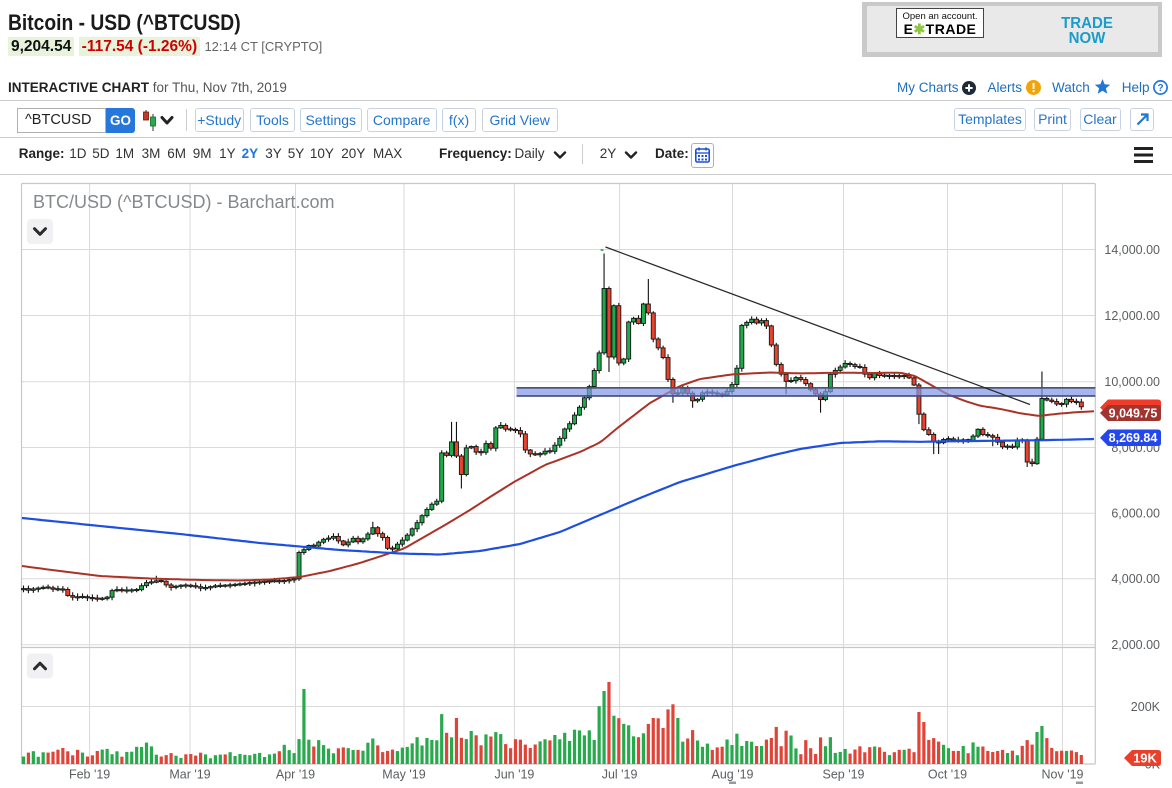  I want to click on svg-text: Aug '19, so click(732, 775).